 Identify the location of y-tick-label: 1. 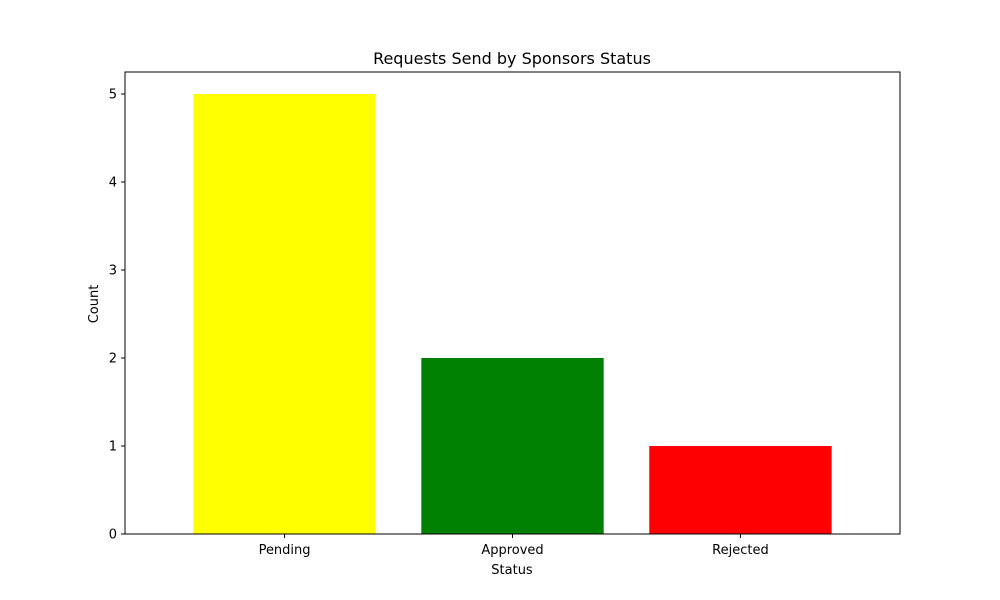
(113, 447).